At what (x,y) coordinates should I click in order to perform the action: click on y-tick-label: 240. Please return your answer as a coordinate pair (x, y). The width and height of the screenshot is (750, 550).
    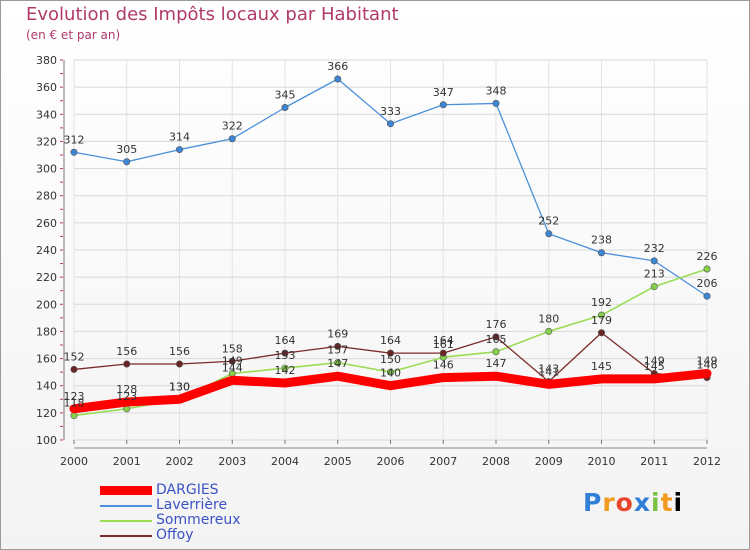
    Looking at the image, I should click on (46, 250).